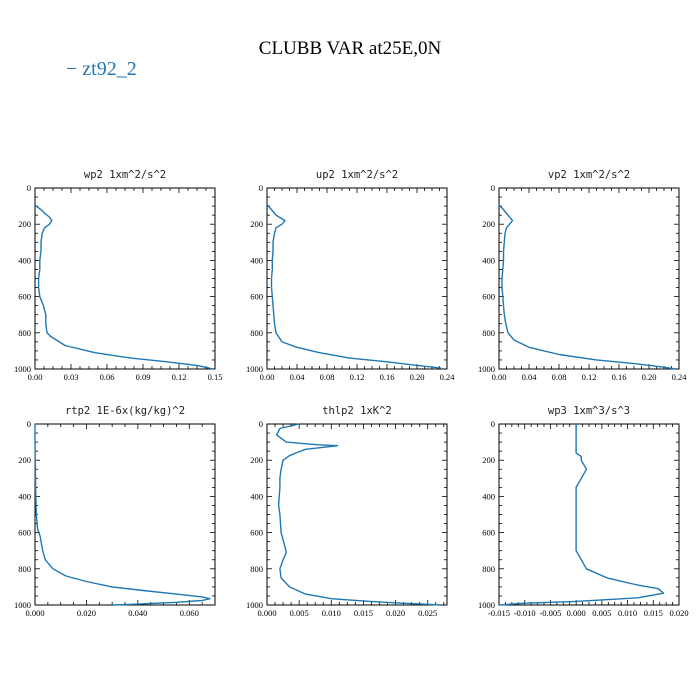 The image size is (700, 700). I want to click on x-tick-label: -0.015, so click(499, 613).